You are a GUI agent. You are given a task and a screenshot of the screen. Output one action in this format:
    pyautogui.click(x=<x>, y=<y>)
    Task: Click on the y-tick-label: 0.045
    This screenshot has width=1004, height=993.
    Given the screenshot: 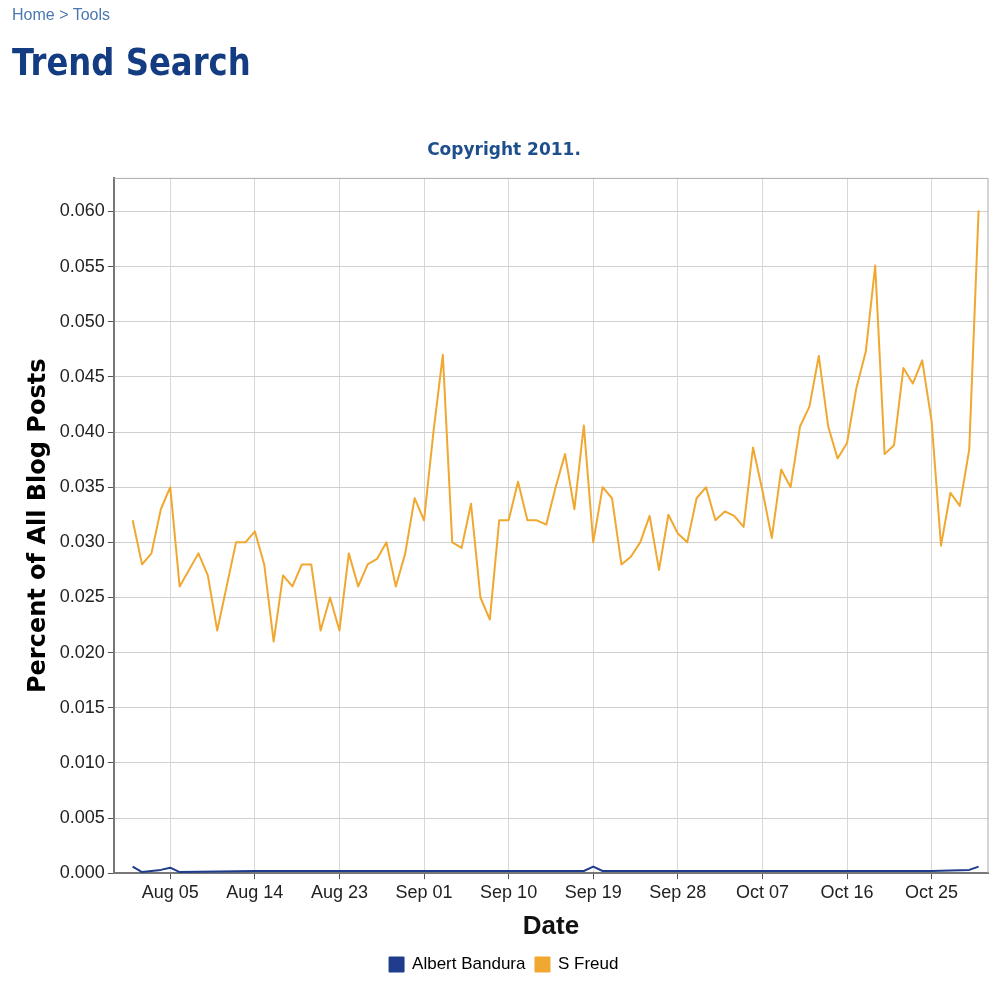 What is the action you would take?
    pyautogui.click(x=82, y=375)
    